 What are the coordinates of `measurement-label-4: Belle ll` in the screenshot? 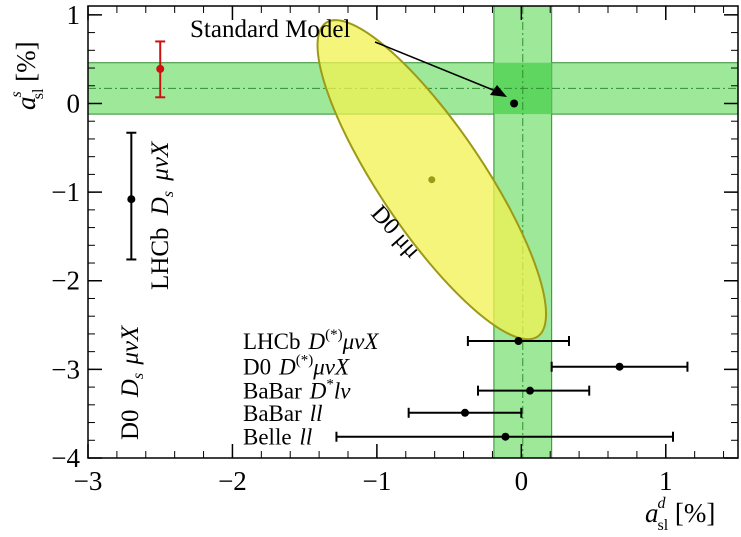 It's located at (277, 437).